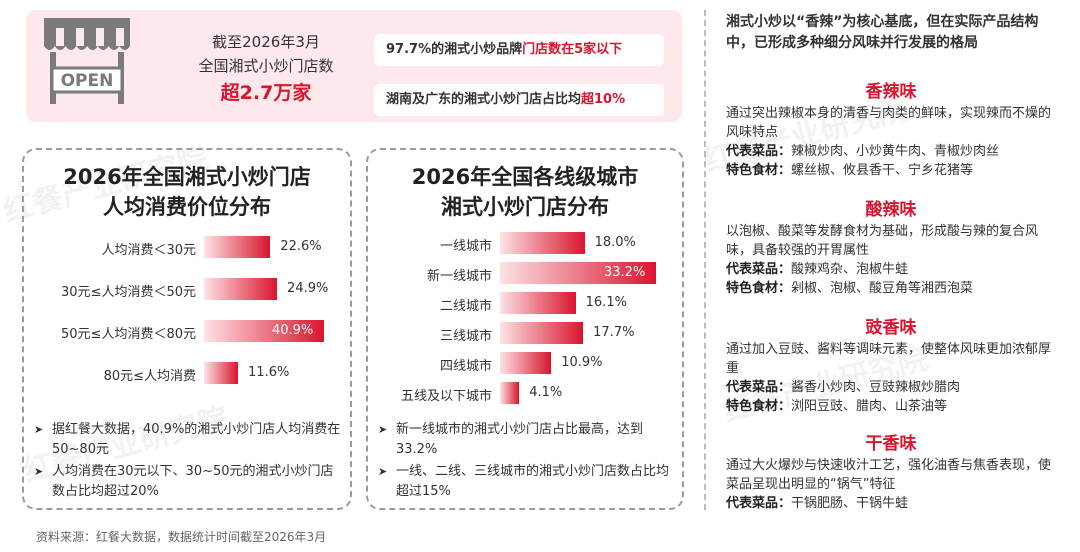 The image size is (1080, 552). I want to click on bar-category-label: 新一线城市, so click(459, 276).